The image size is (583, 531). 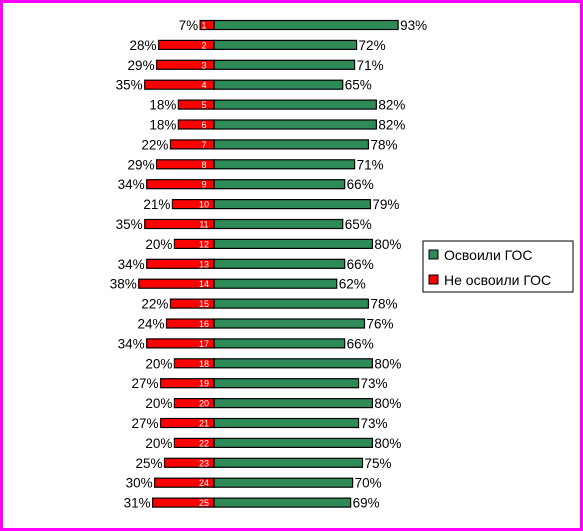 What do you see at coordinates (372, 45) in the screenshot?
I see `value-label-osvoili: 72%` at bounding box center [372, 45].